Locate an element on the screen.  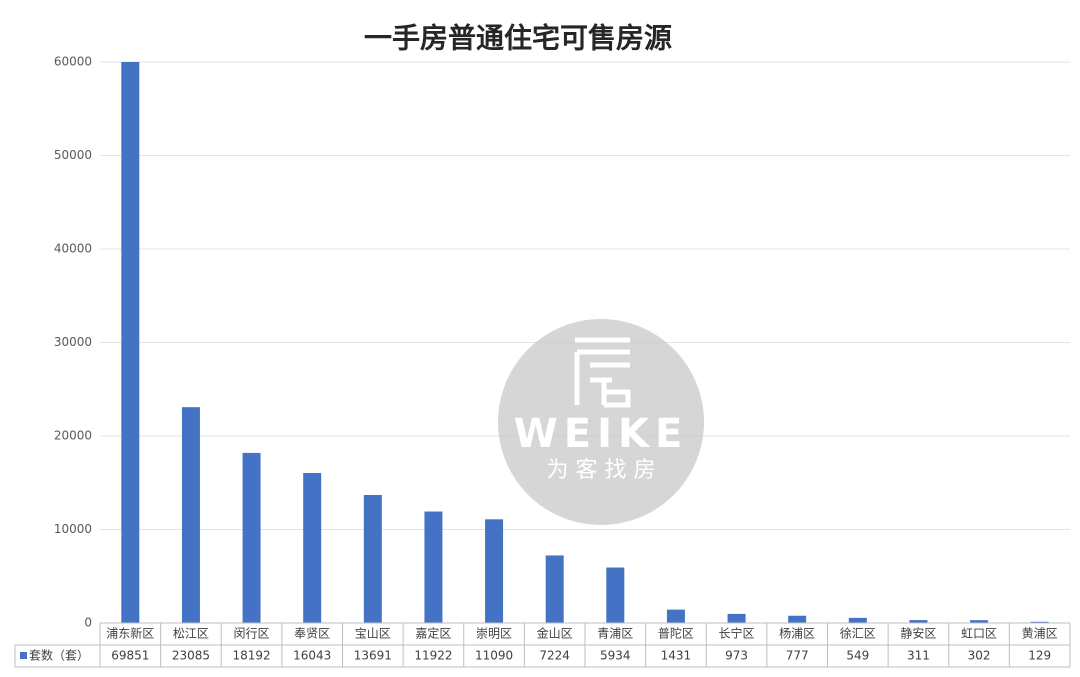
table-value: 311 is located at coordinates (918, 656).